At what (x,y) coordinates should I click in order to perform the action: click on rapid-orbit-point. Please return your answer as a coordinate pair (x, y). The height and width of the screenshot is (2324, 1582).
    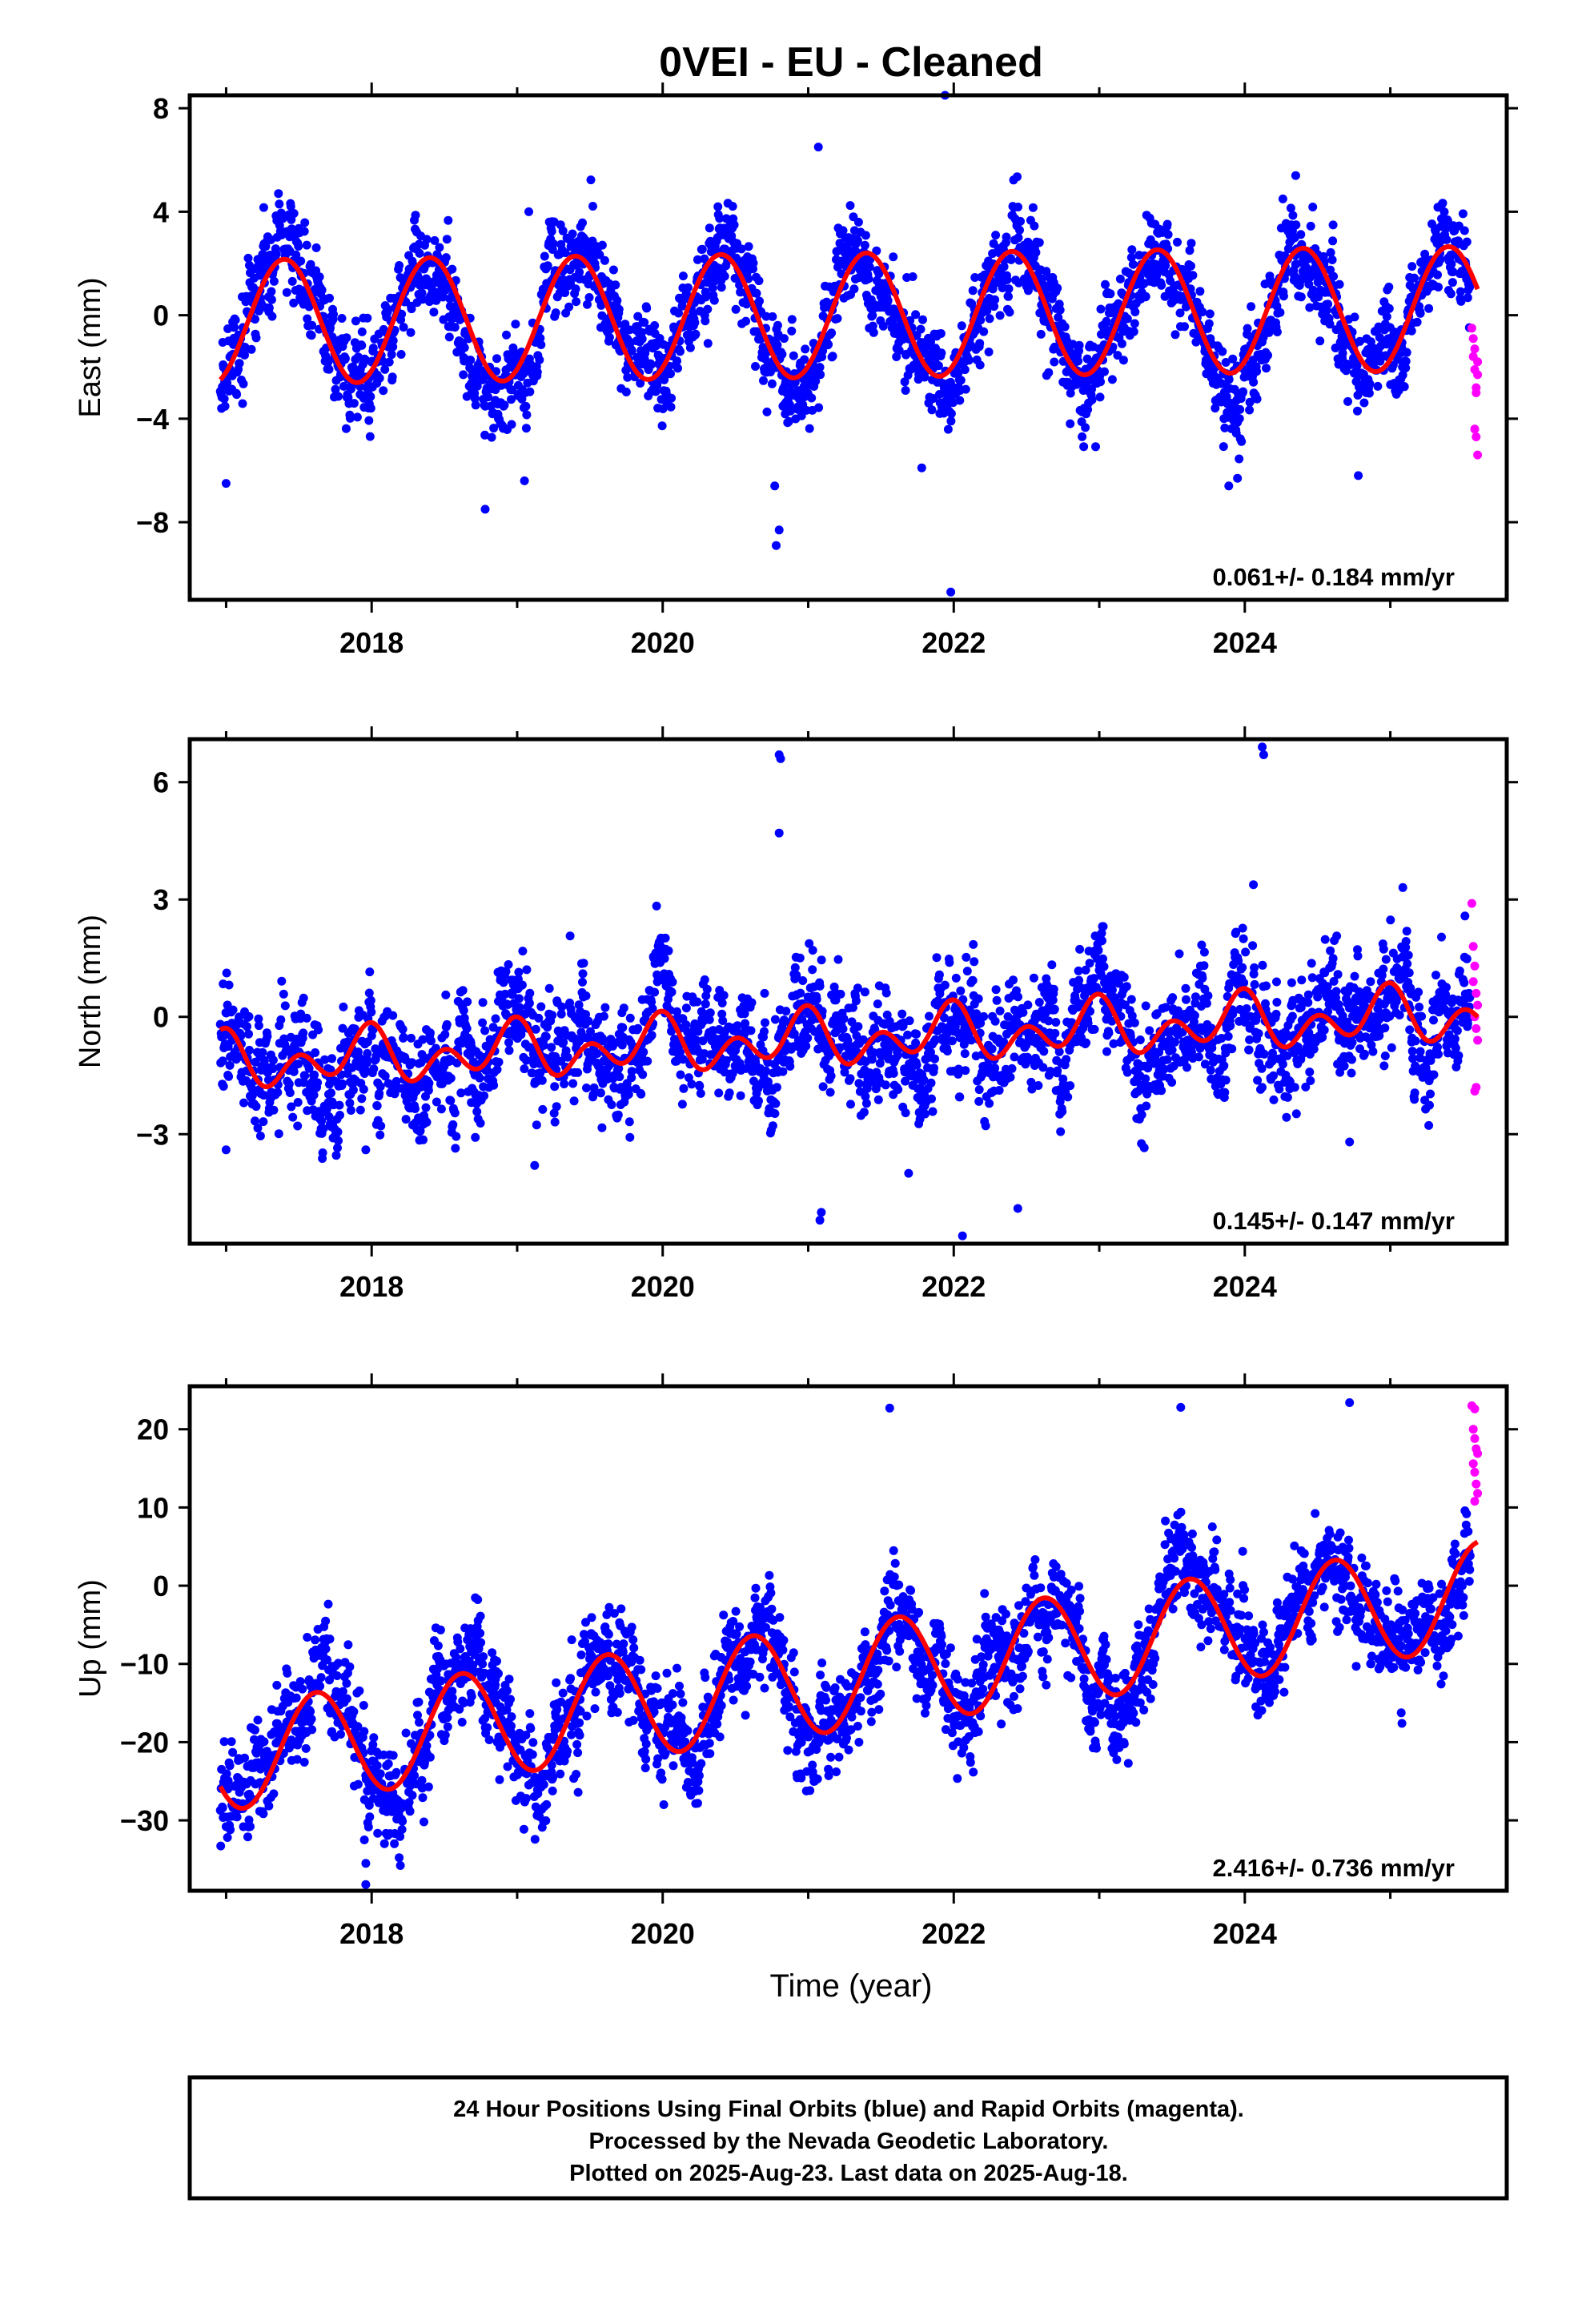
    Looking at the image, I should click on (1476, 437).